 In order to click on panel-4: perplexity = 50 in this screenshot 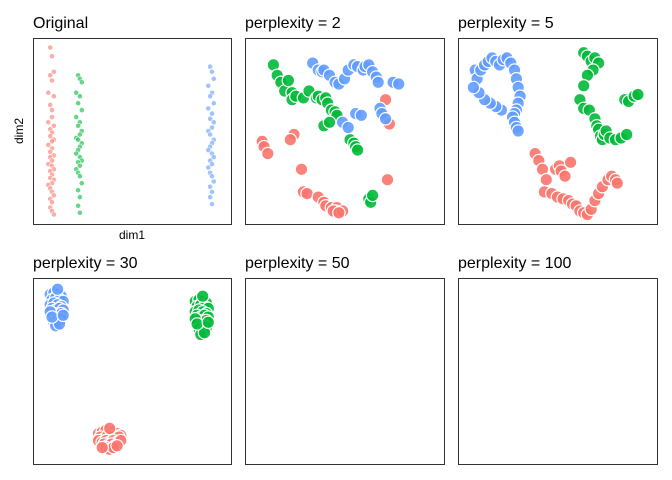, I will do `click(345, 360)`.